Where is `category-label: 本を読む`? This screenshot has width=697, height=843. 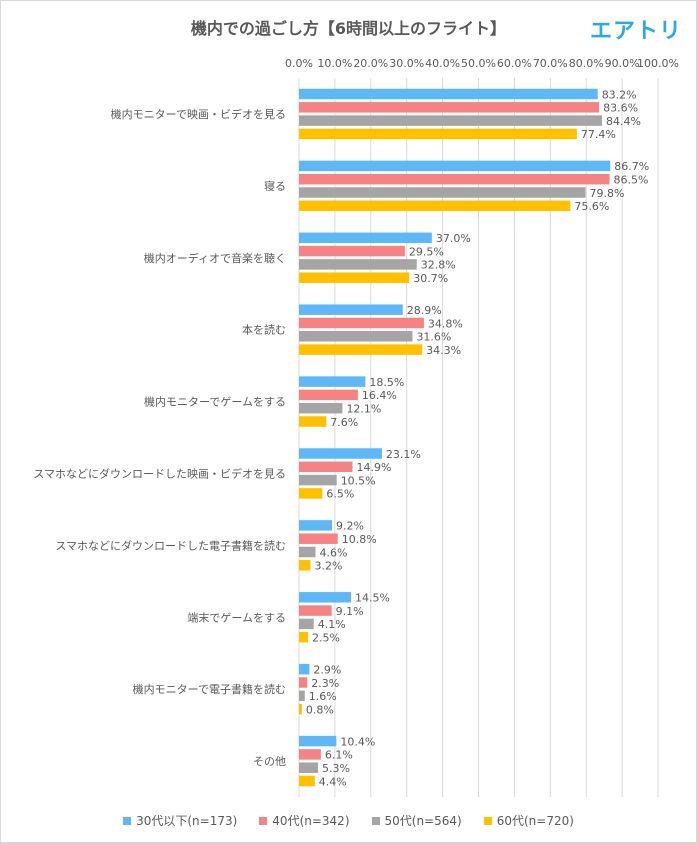 category-label: 本を読む is located at coordinates (264, 330).